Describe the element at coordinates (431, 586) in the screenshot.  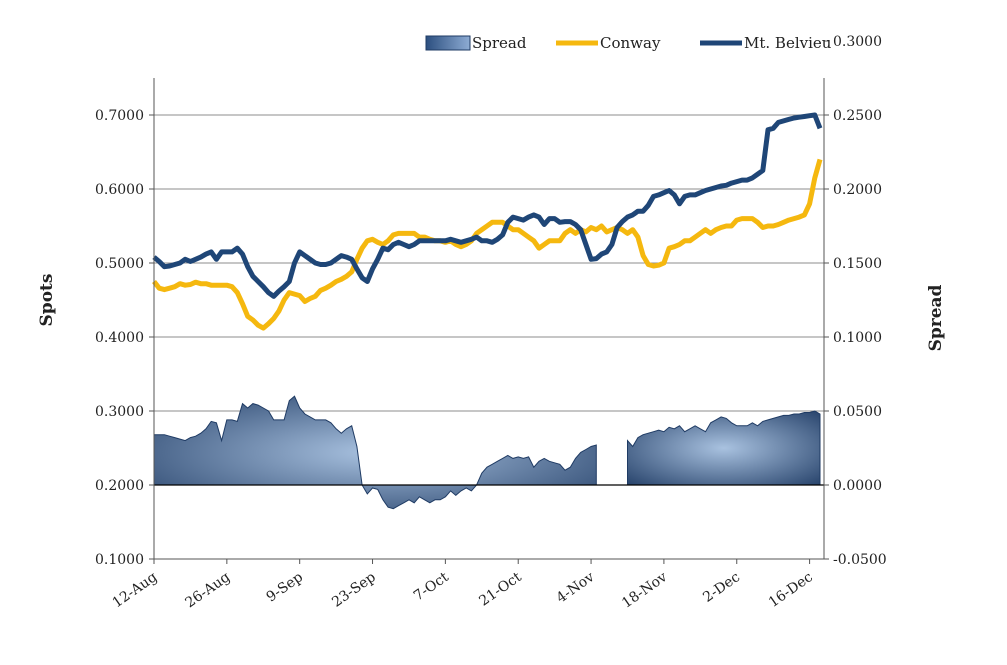
I see `x-tick-label-4: 7-Oct` at that location.